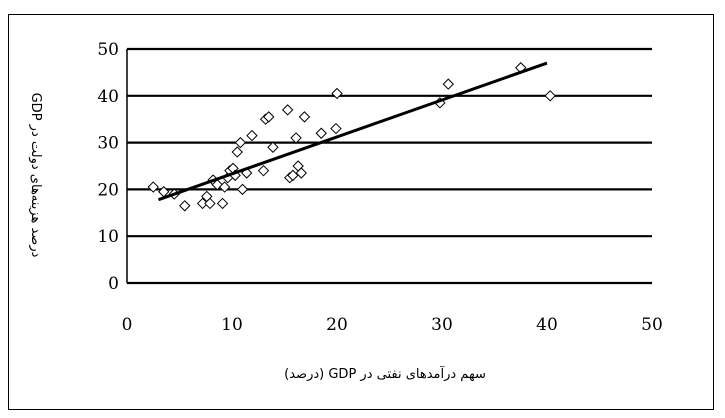  Describe the element at coordinates (113, 284) in the screenshot. I see `y-tick-label: 0` at that location.